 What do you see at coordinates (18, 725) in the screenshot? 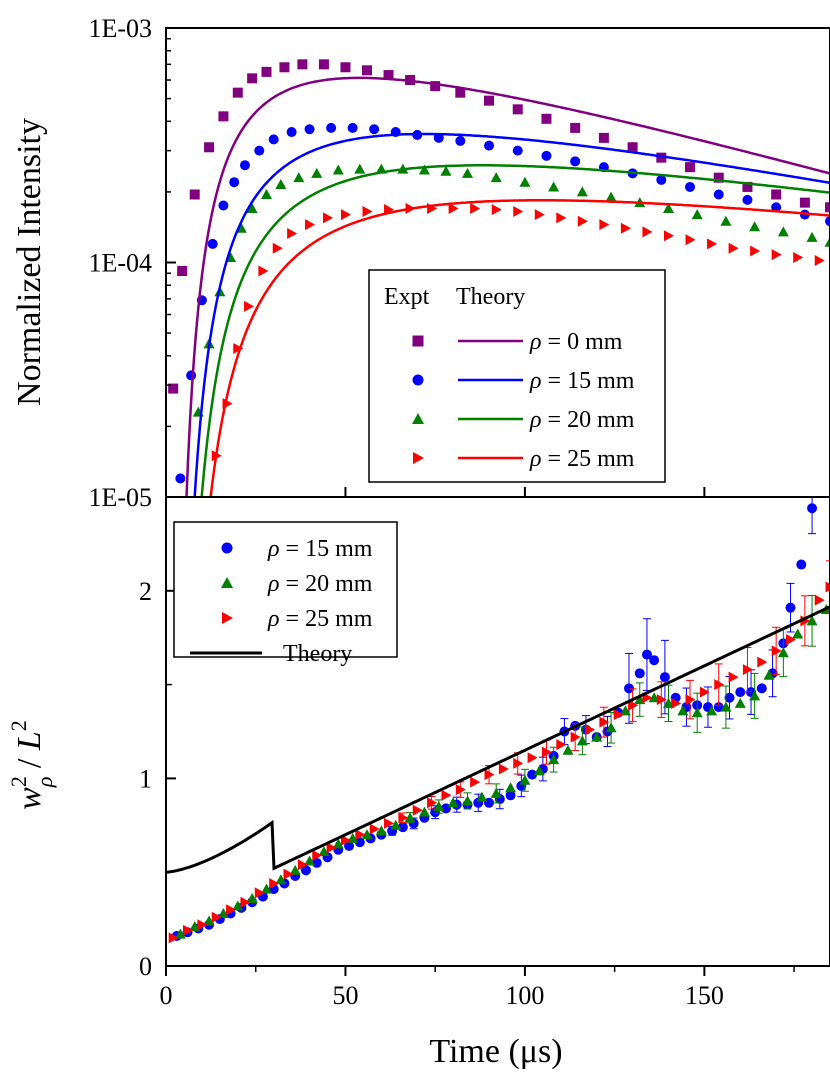
I see `ylabel-L-sup: 2` at bounding box center [18, 725].